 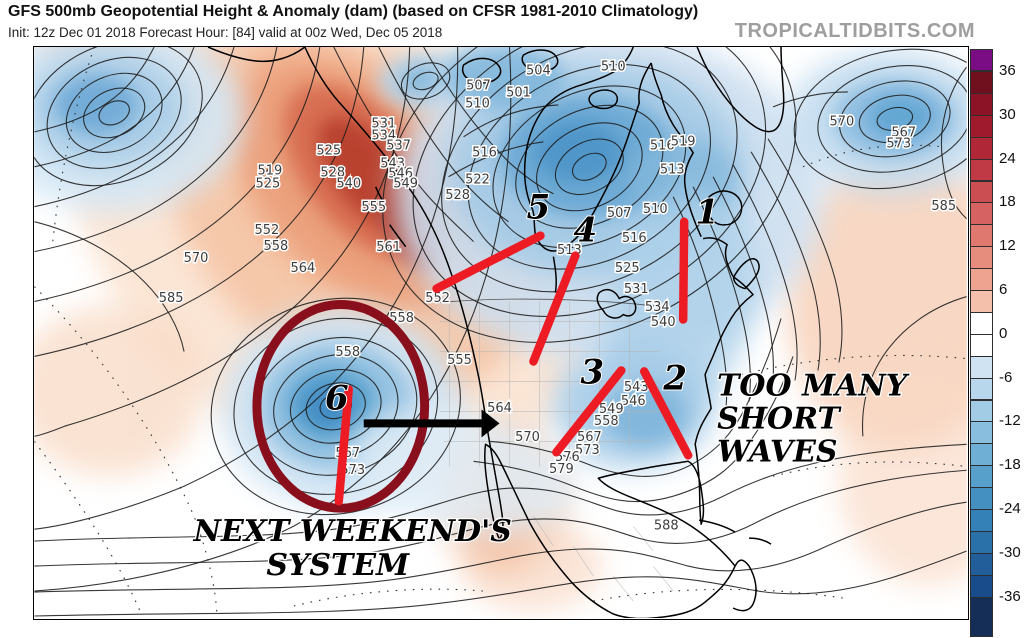 What do you see at coordinates (997, 343) in the screenshot?
I see `colorbar-legend: 36 30 24 18 12 6 0 -6 -12 -18 -24 -30 -36` at bounding box center [997, 343].